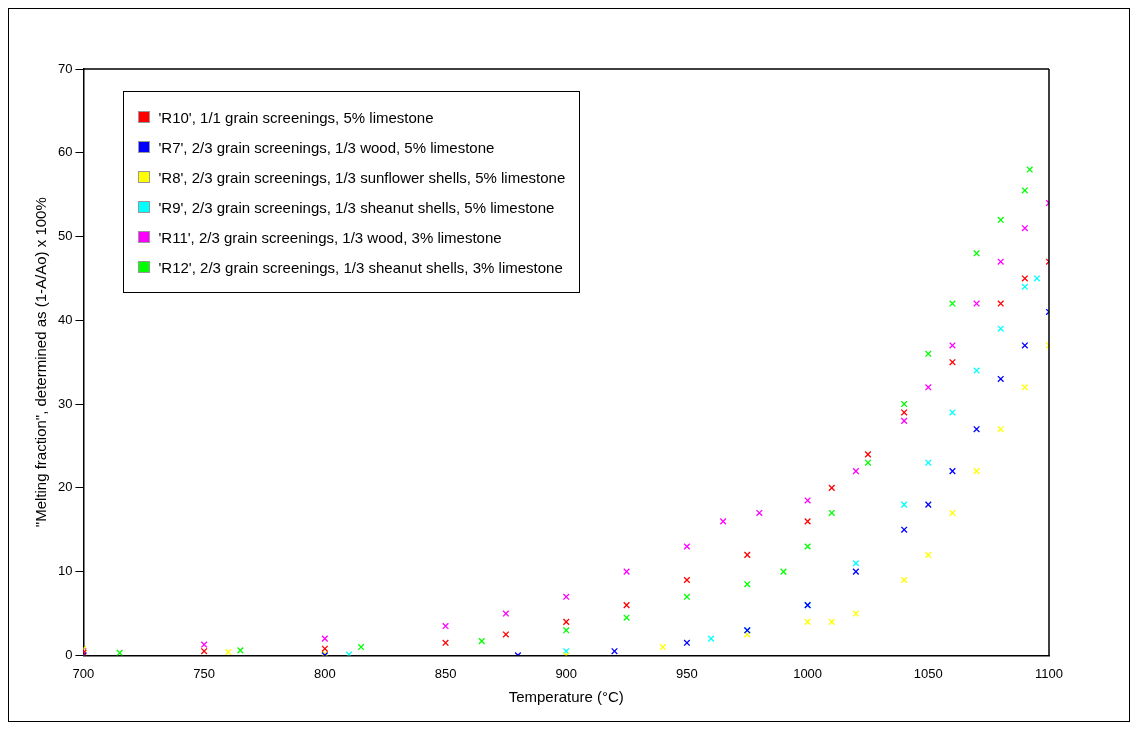  What do you see at coordinates (687, 673) in the screenshot?
I see `x-tick-label: 950` at bounding box center [687, 673].